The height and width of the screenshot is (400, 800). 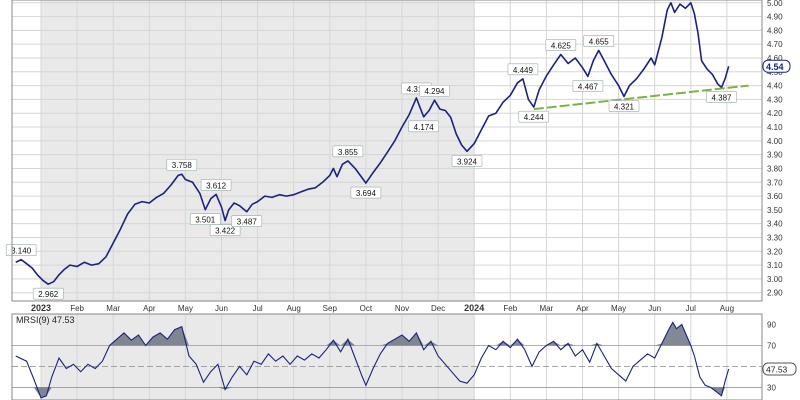 What do you see at coordinates (775, 210) in the screenshot?
I see `price-y-tick-label: 3.50` at bounding box center [775, 210].